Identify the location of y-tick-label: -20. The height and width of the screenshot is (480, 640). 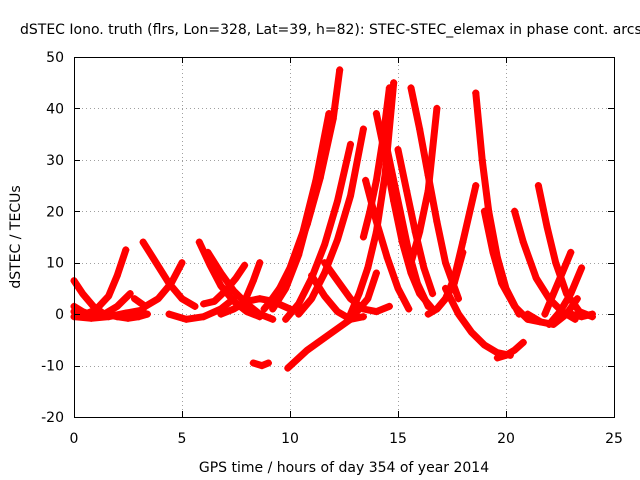
(52, 418).